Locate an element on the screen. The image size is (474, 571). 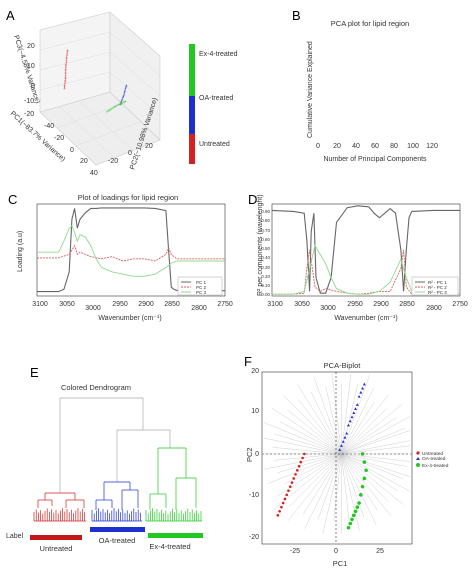
panel-d-ytick: 0.90 is located at coordinates (265, 211).